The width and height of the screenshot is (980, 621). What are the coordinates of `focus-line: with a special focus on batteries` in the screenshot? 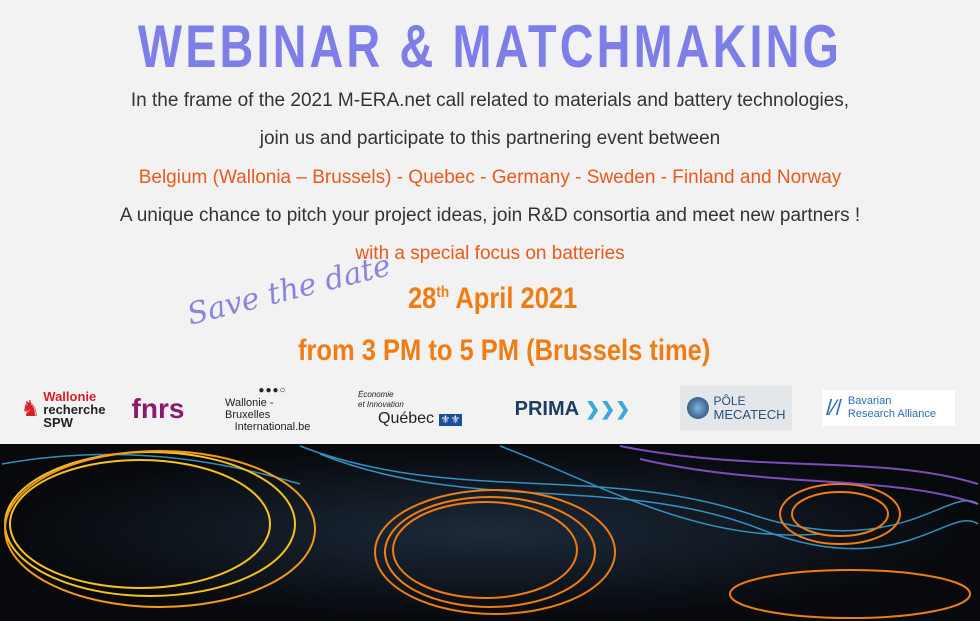 It's located at (490, 253).